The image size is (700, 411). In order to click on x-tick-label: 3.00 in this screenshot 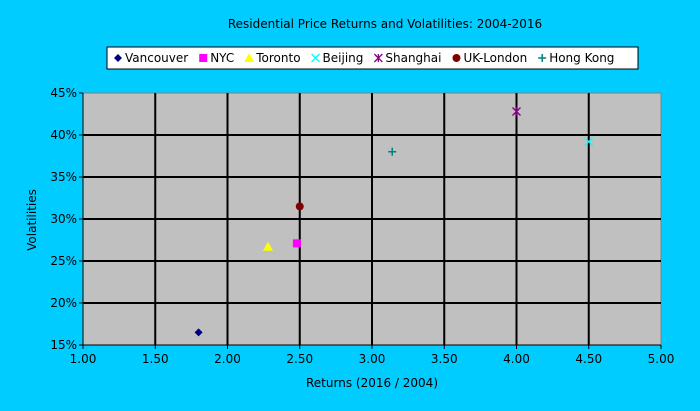, I will do `click(372, 359)`.